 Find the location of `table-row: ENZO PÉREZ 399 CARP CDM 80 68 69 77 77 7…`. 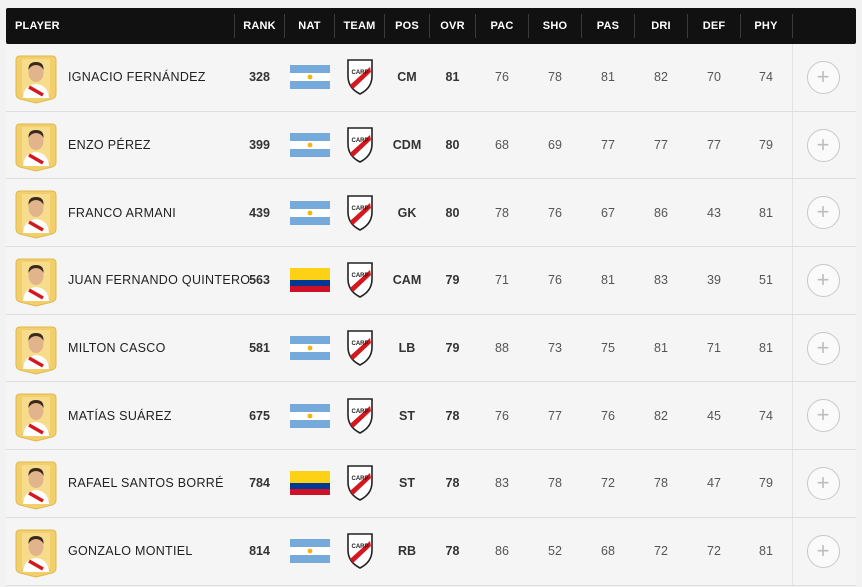

table-row: ENZO PÉREZ 399 CARP CDM 80 68 69 77 77 7… is located at coordinates (431, 145).